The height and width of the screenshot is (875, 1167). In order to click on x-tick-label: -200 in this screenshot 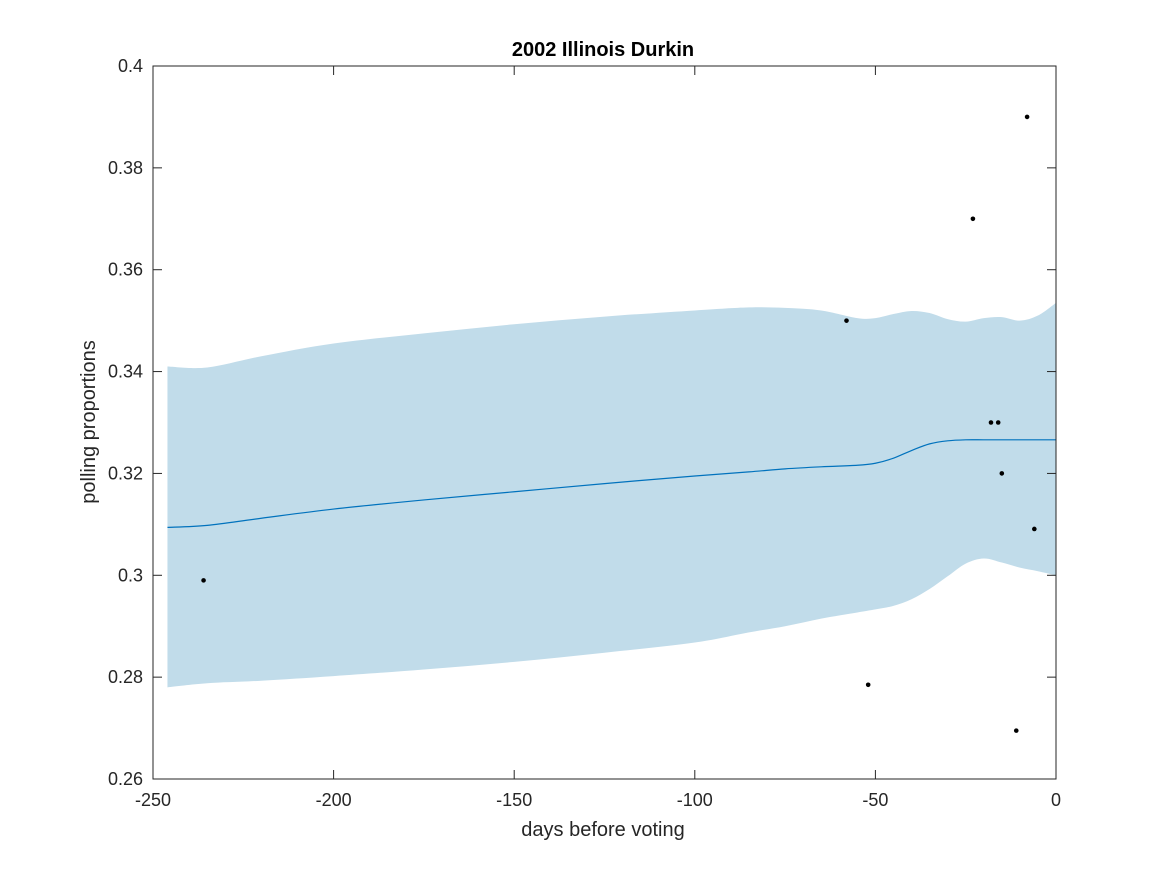, I will do `click(334, 800)`.